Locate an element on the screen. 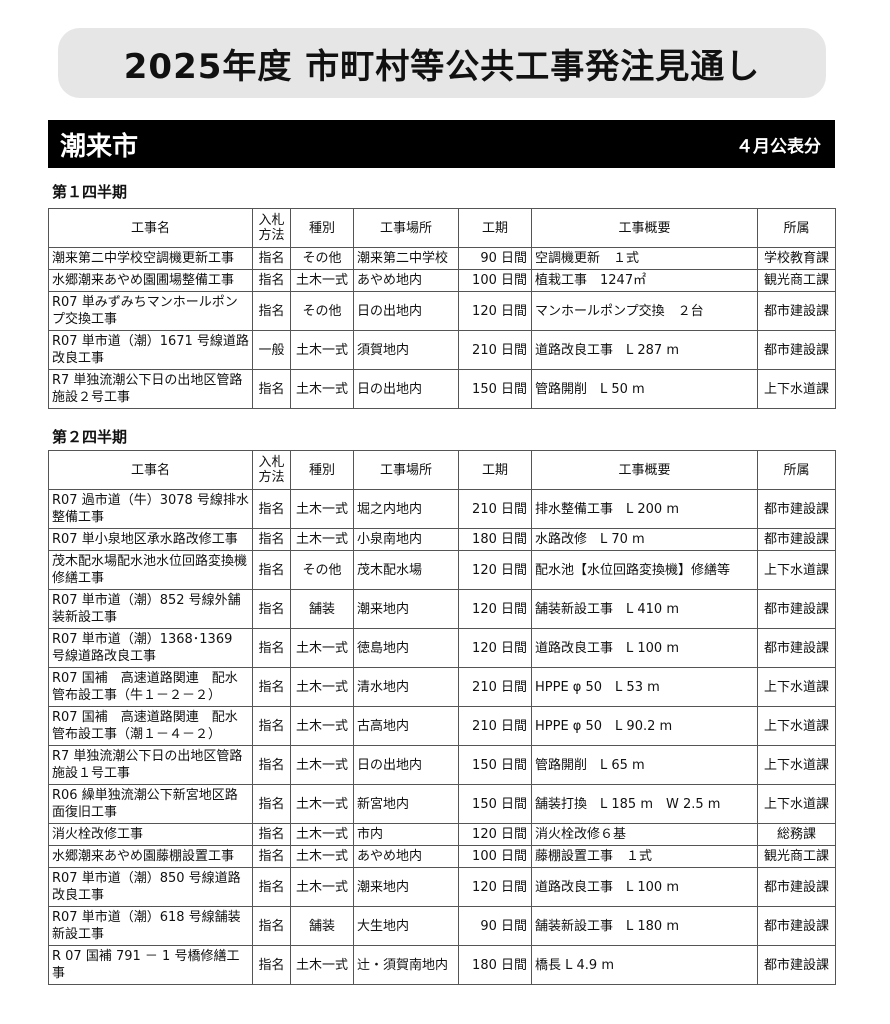 This screenshot has width=890, height=1024. header-location: 工事場所 is located at coordinates (406, 470).